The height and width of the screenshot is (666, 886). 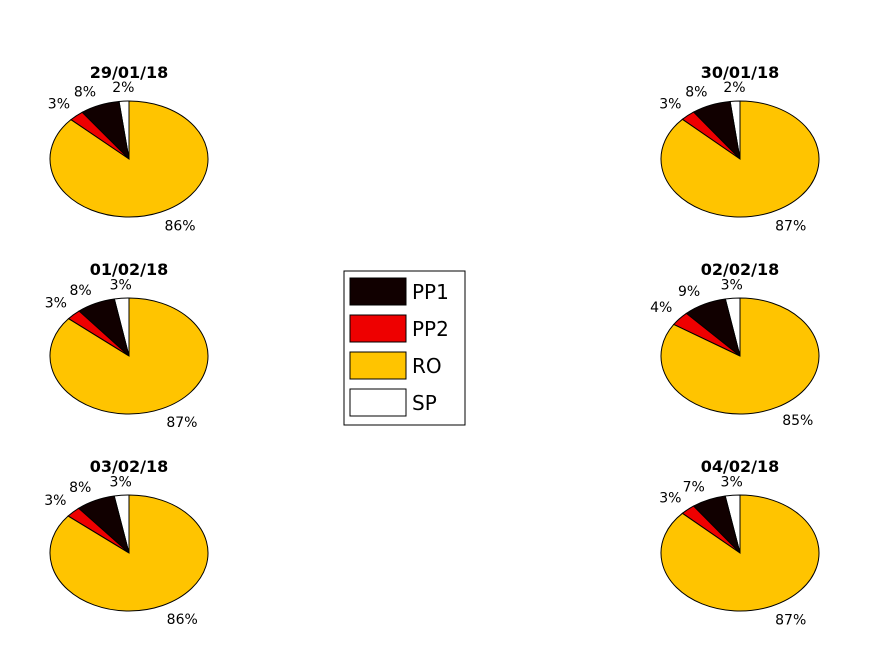 I want to click on pie-title: 01/02/18, so click(x=129, y=269).